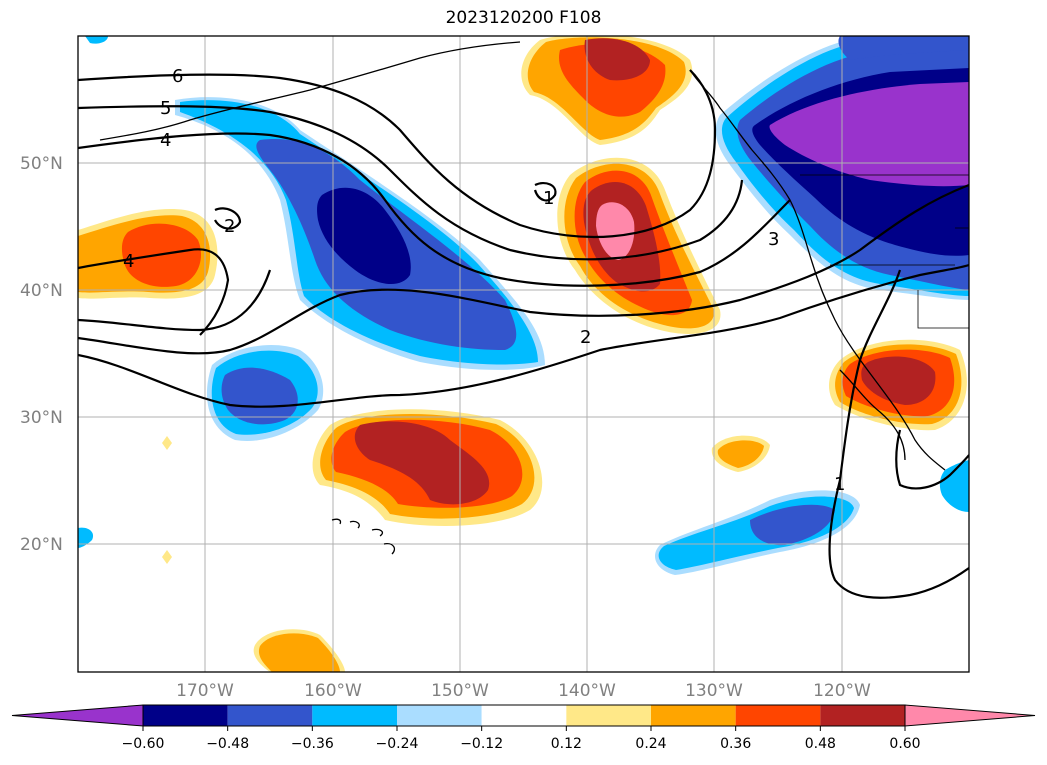 This screenshot has height=765, width=1047. I want to click on colorbar-tick-label: −0.48, so click(227, 744).